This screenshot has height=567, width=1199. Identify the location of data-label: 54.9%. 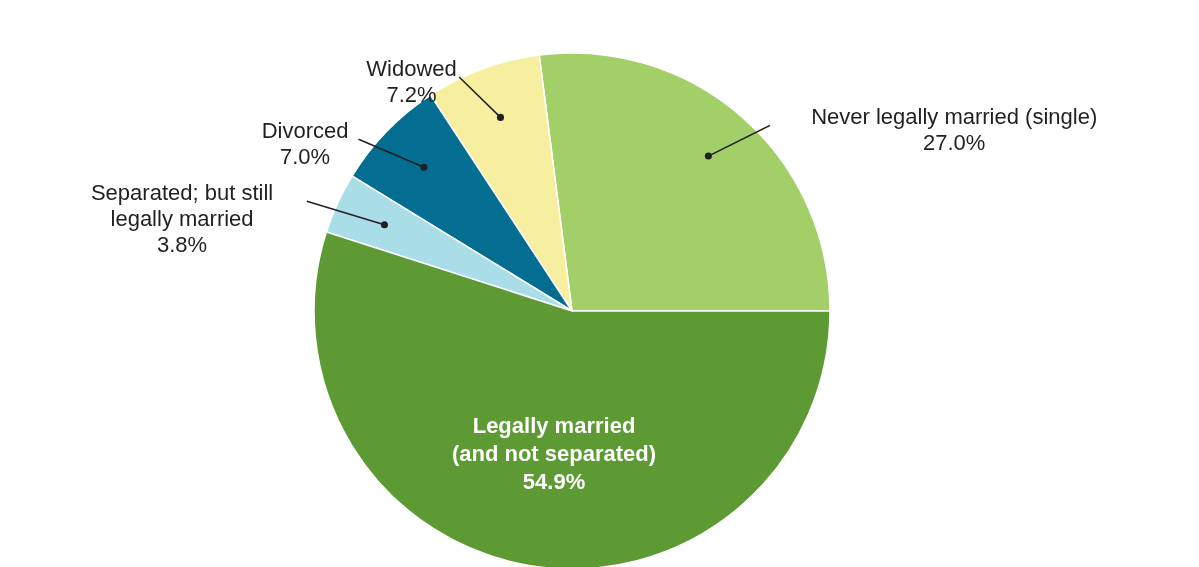
(554, 481).